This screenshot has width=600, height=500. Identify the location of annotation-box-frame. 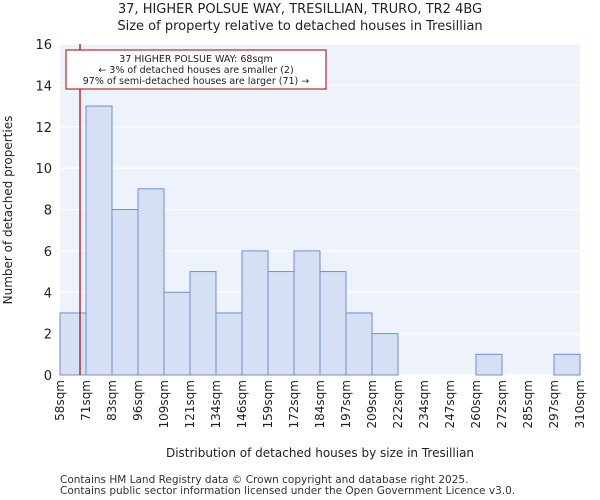
(196, 69).